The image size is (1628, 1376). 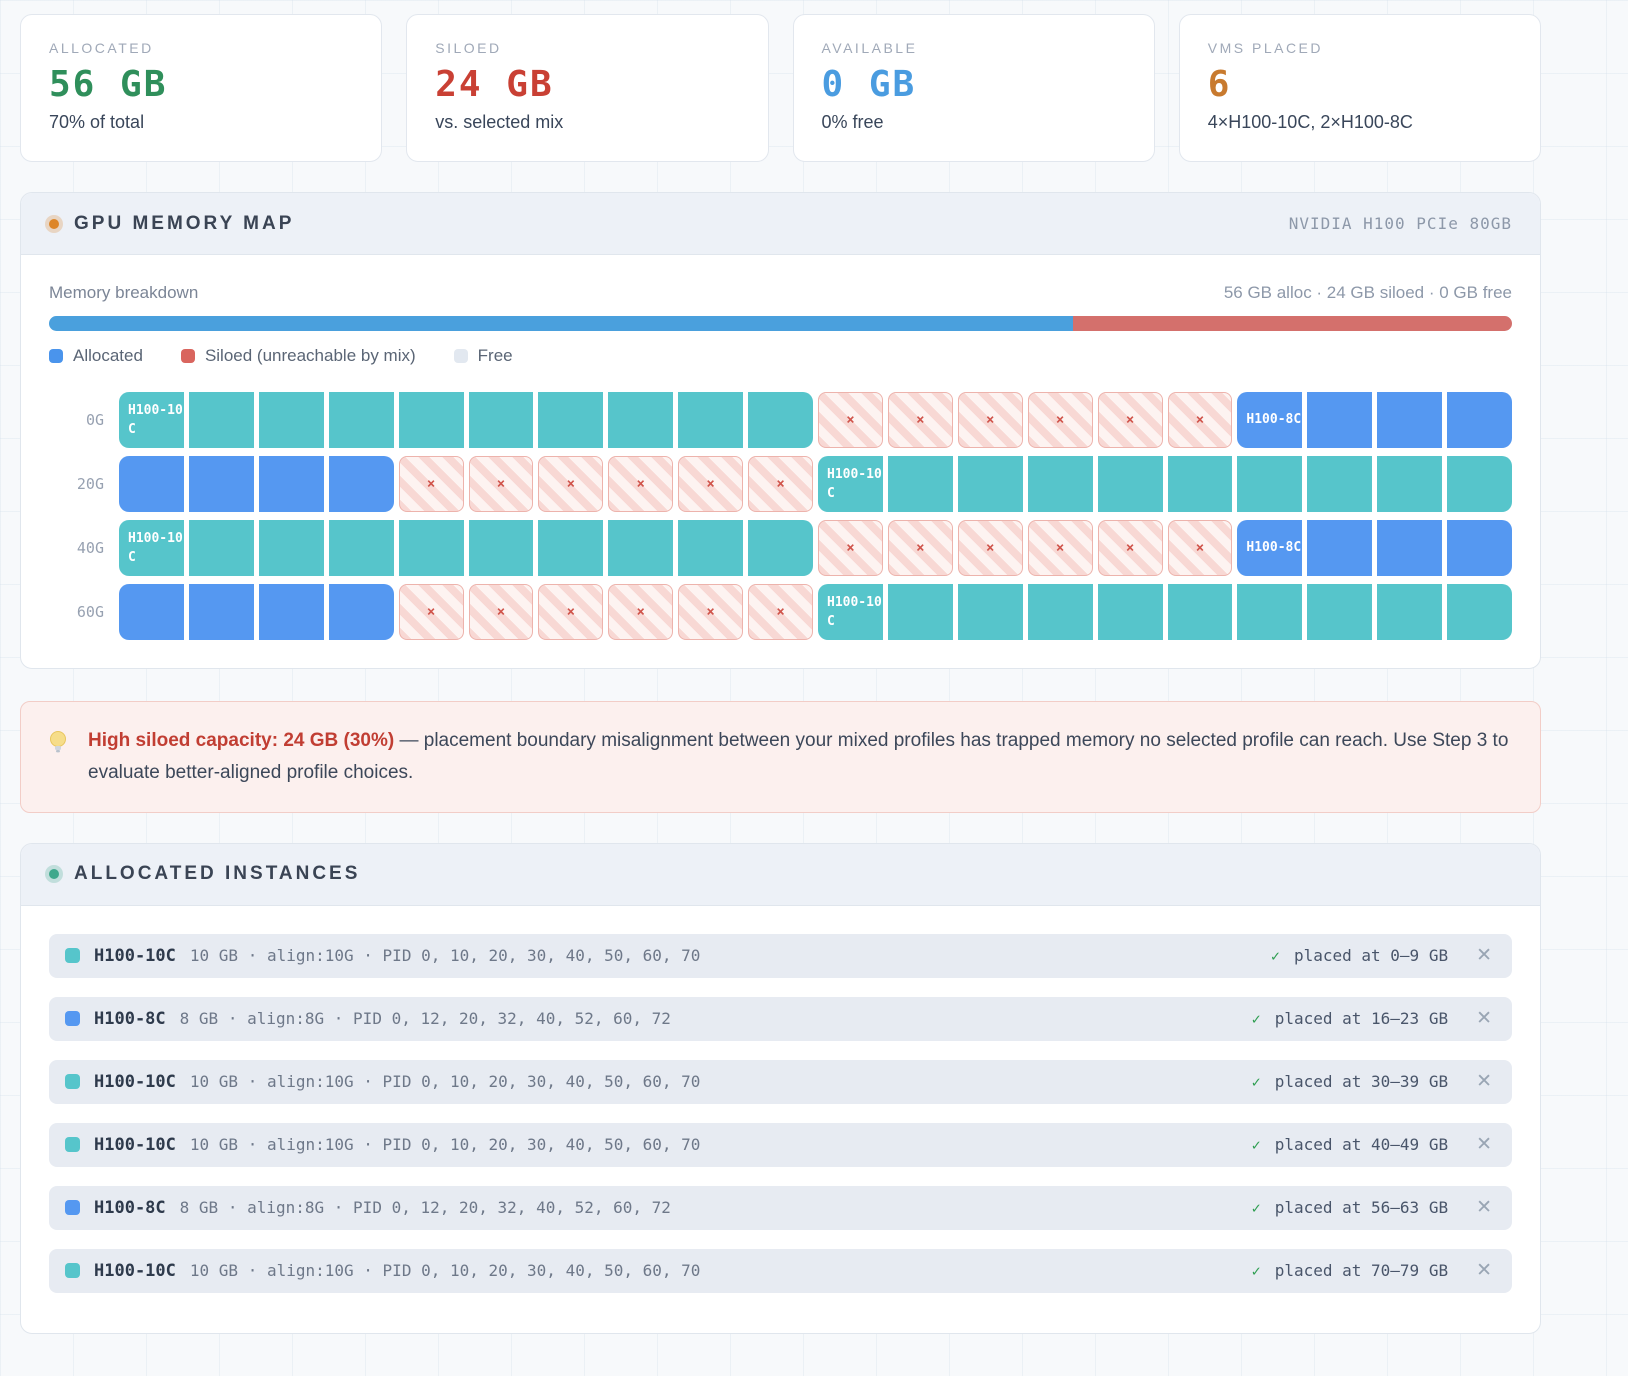 I want to click on stat-card-available: AVAILABLE 0 GB 0% free, so click(x=973, y=88).